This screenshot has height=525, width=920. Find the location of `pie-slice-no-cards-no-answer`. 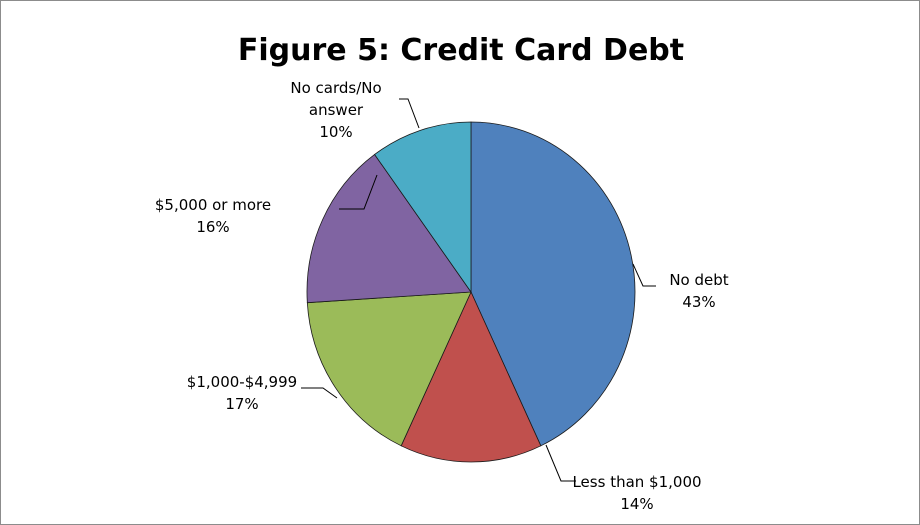

pie-slice-no-cards-no-answer is located at coordinates (423, 207).